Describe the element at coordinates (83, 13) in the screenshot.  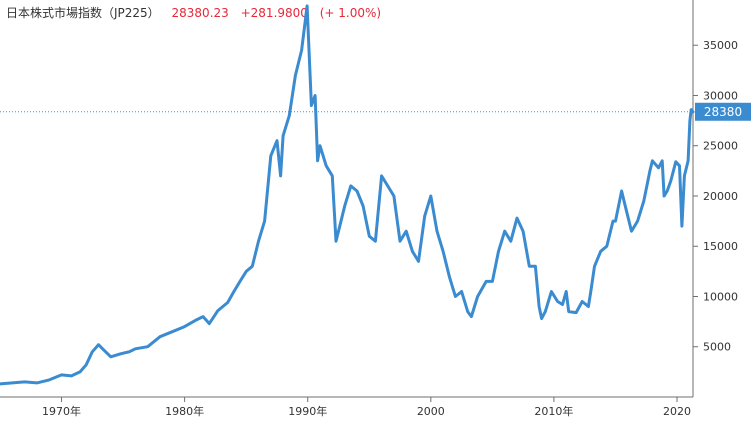
I see `index-title: 日本株式市場指数（JP225）` at that location.